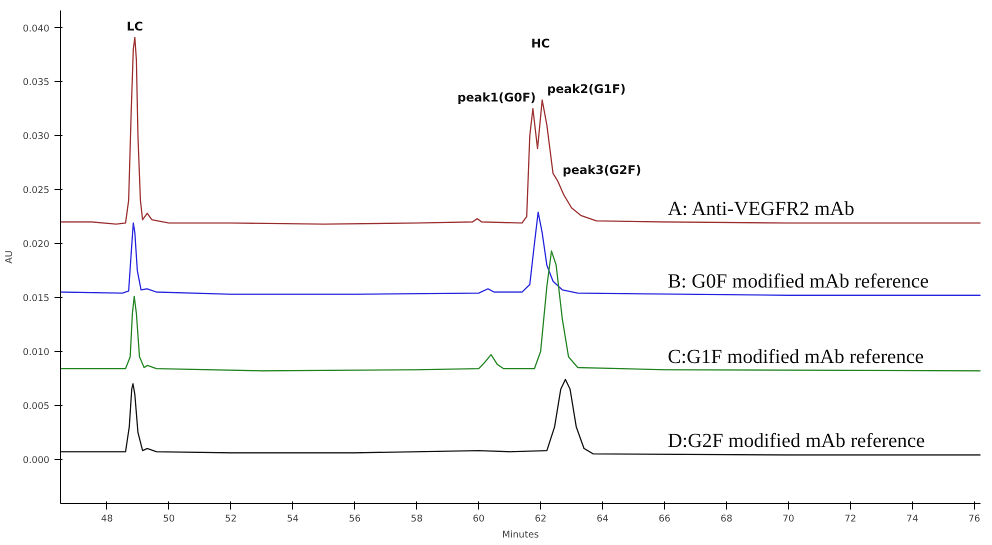 This screenshot has height=545, width=992. What do you see at coordinates (107, 519) in the screenshot?
I see `x-tick-label: 48` at bounding box center [107, 519].